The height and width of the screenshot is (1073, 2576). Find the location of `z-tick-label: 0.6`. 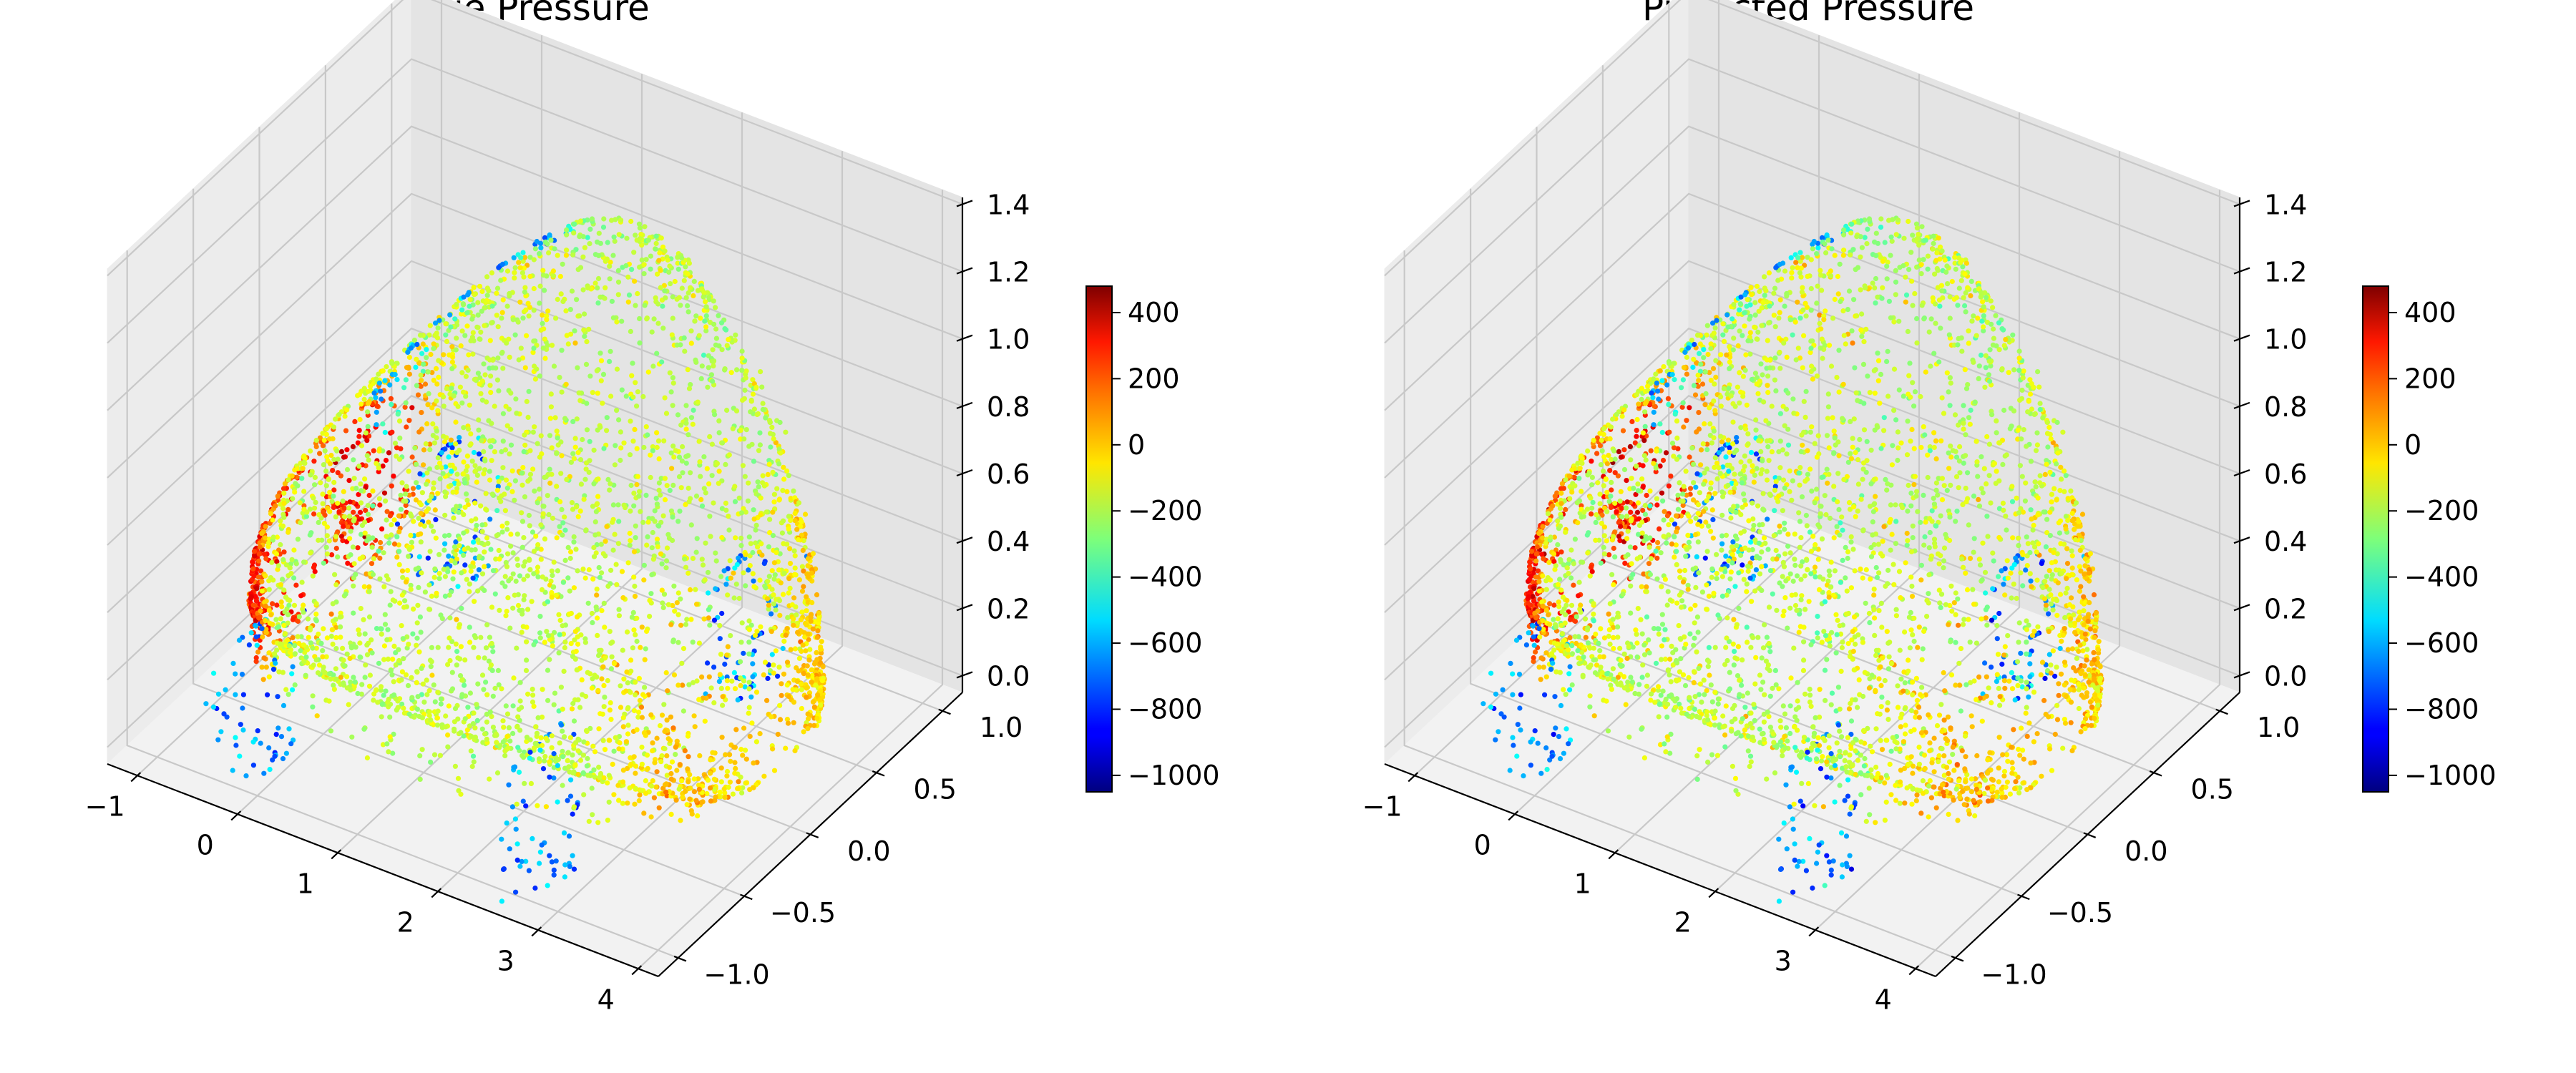

z-tick-label: 0.6 is located at coordinates (1008, 475).